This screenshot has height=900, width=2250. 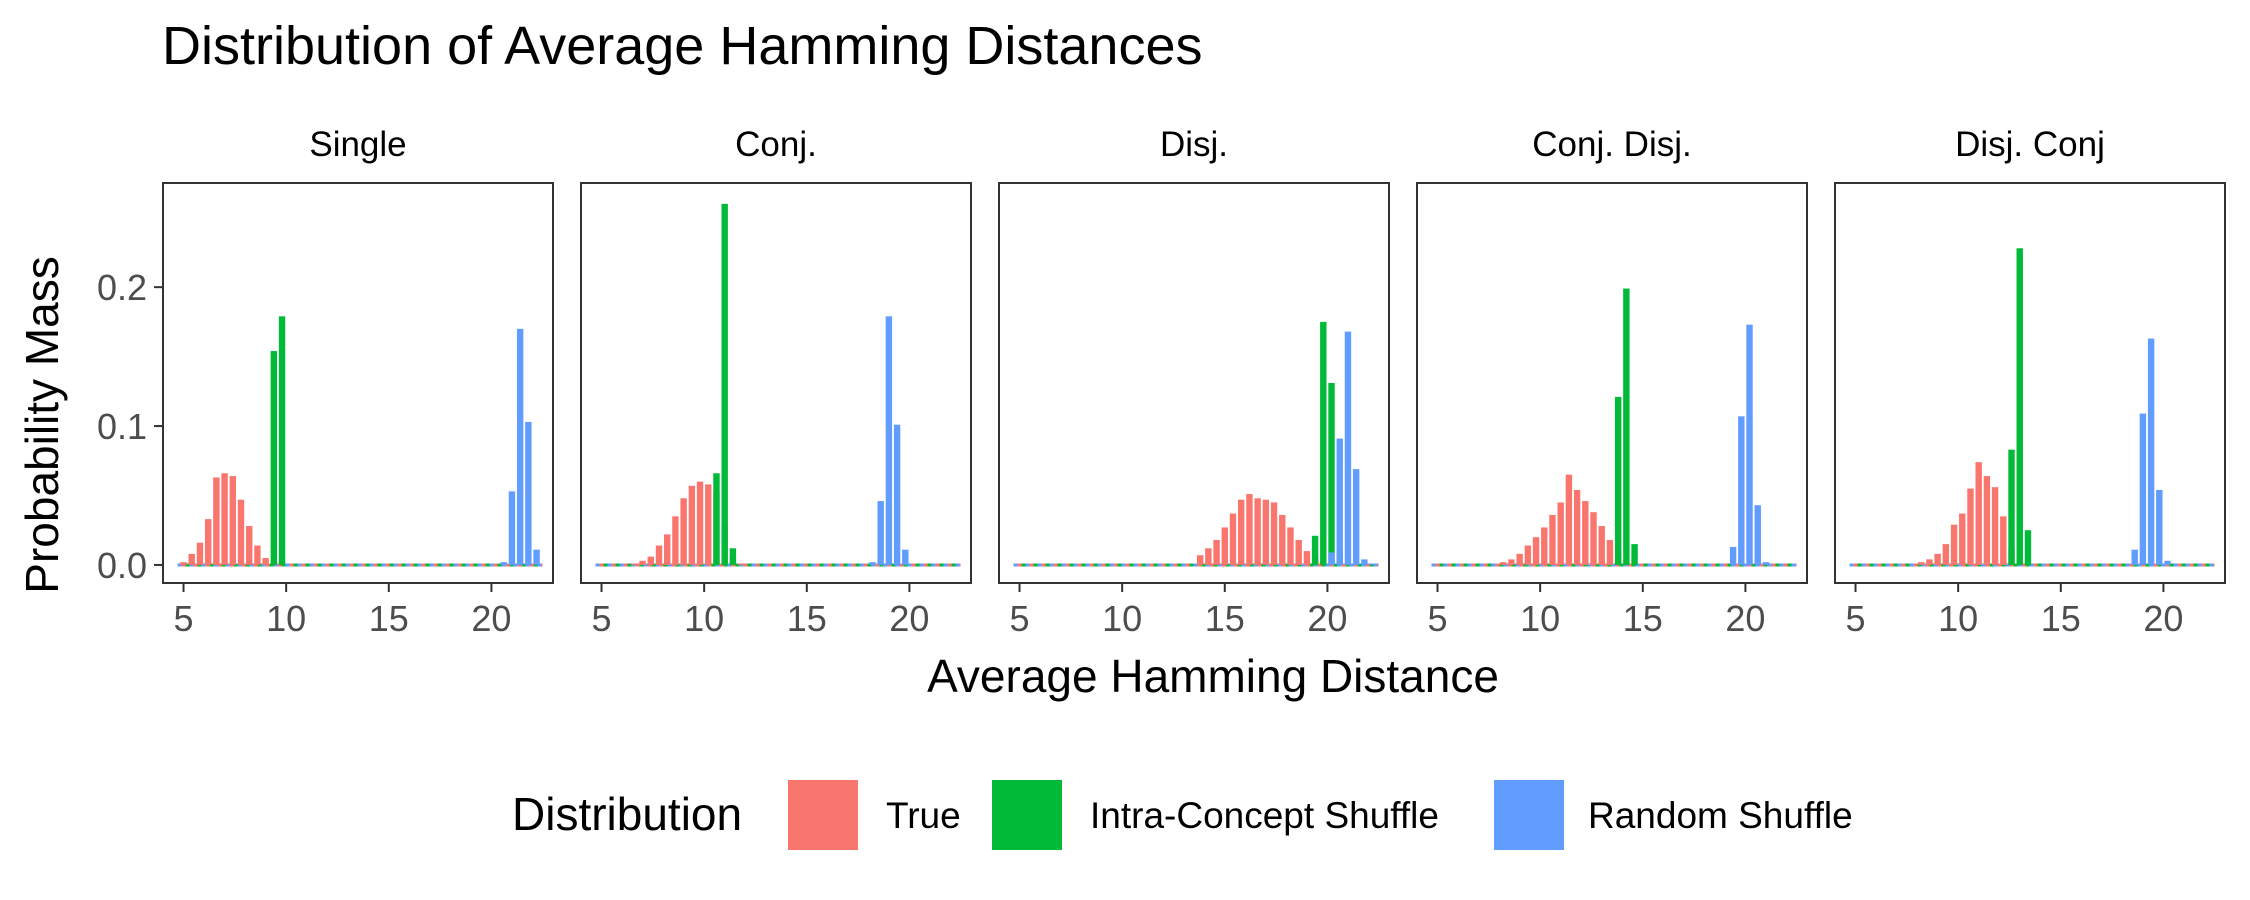 What do you see at coordinates (627, 814) in the screenshot?
I see `legend-title: Distribution` at bounding box center [627, 814].